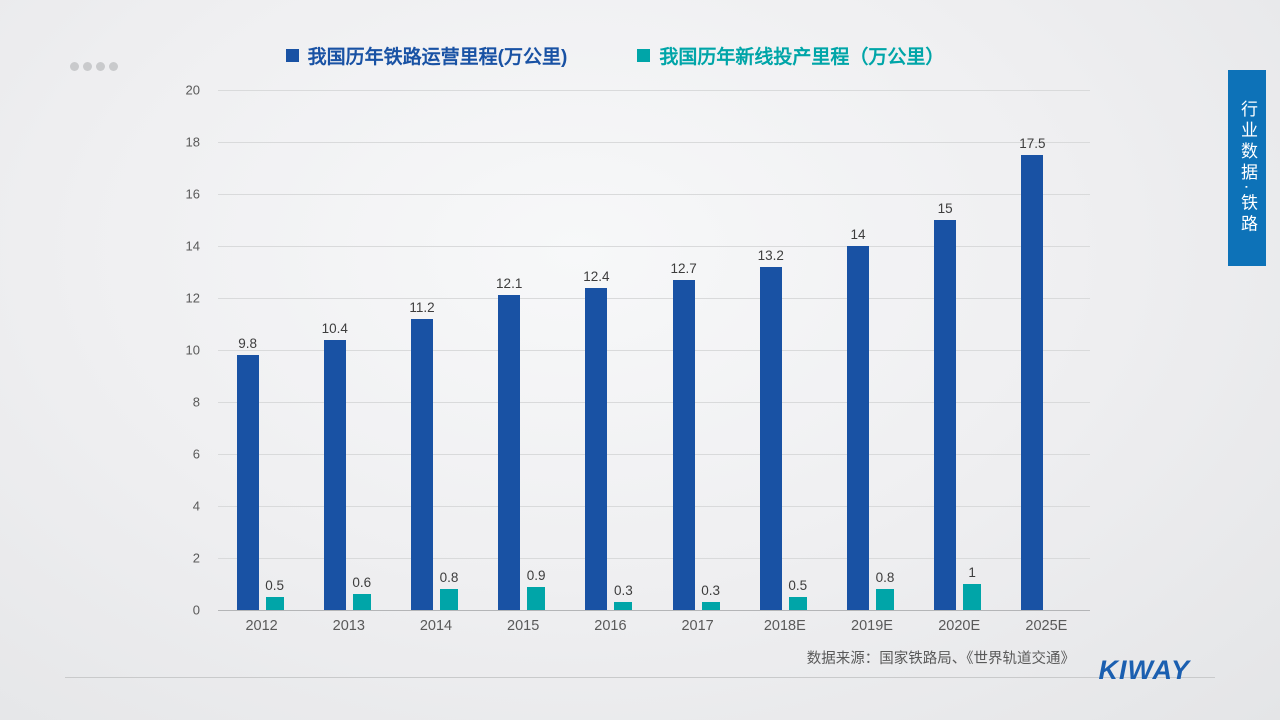 The height and width of the screenshot is (720, 1280). I want to click on bar-value-label: 9.8, so click(247, 344).